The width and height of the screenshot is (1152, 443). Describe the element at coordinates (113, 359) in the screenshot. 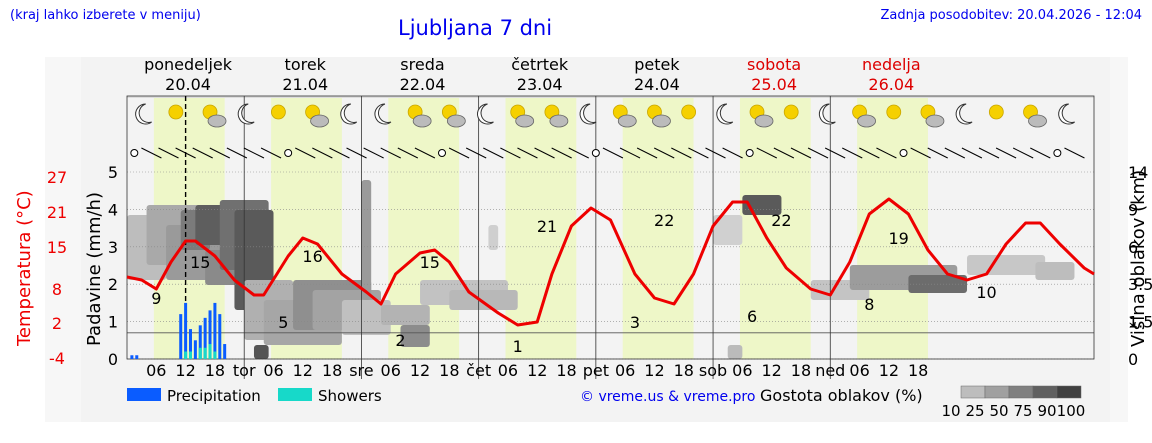

I see `precip-tick-label: 0` at that location.